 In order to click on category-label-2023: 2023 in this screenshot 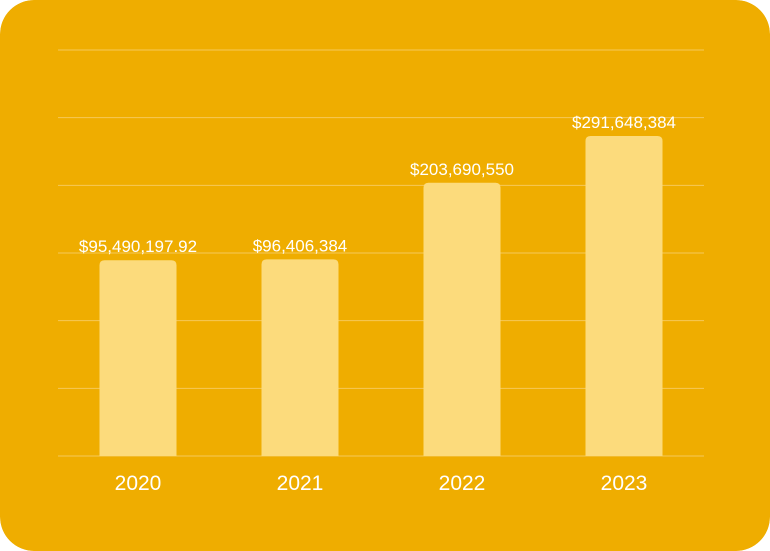, I will do `click(624, 483)`.